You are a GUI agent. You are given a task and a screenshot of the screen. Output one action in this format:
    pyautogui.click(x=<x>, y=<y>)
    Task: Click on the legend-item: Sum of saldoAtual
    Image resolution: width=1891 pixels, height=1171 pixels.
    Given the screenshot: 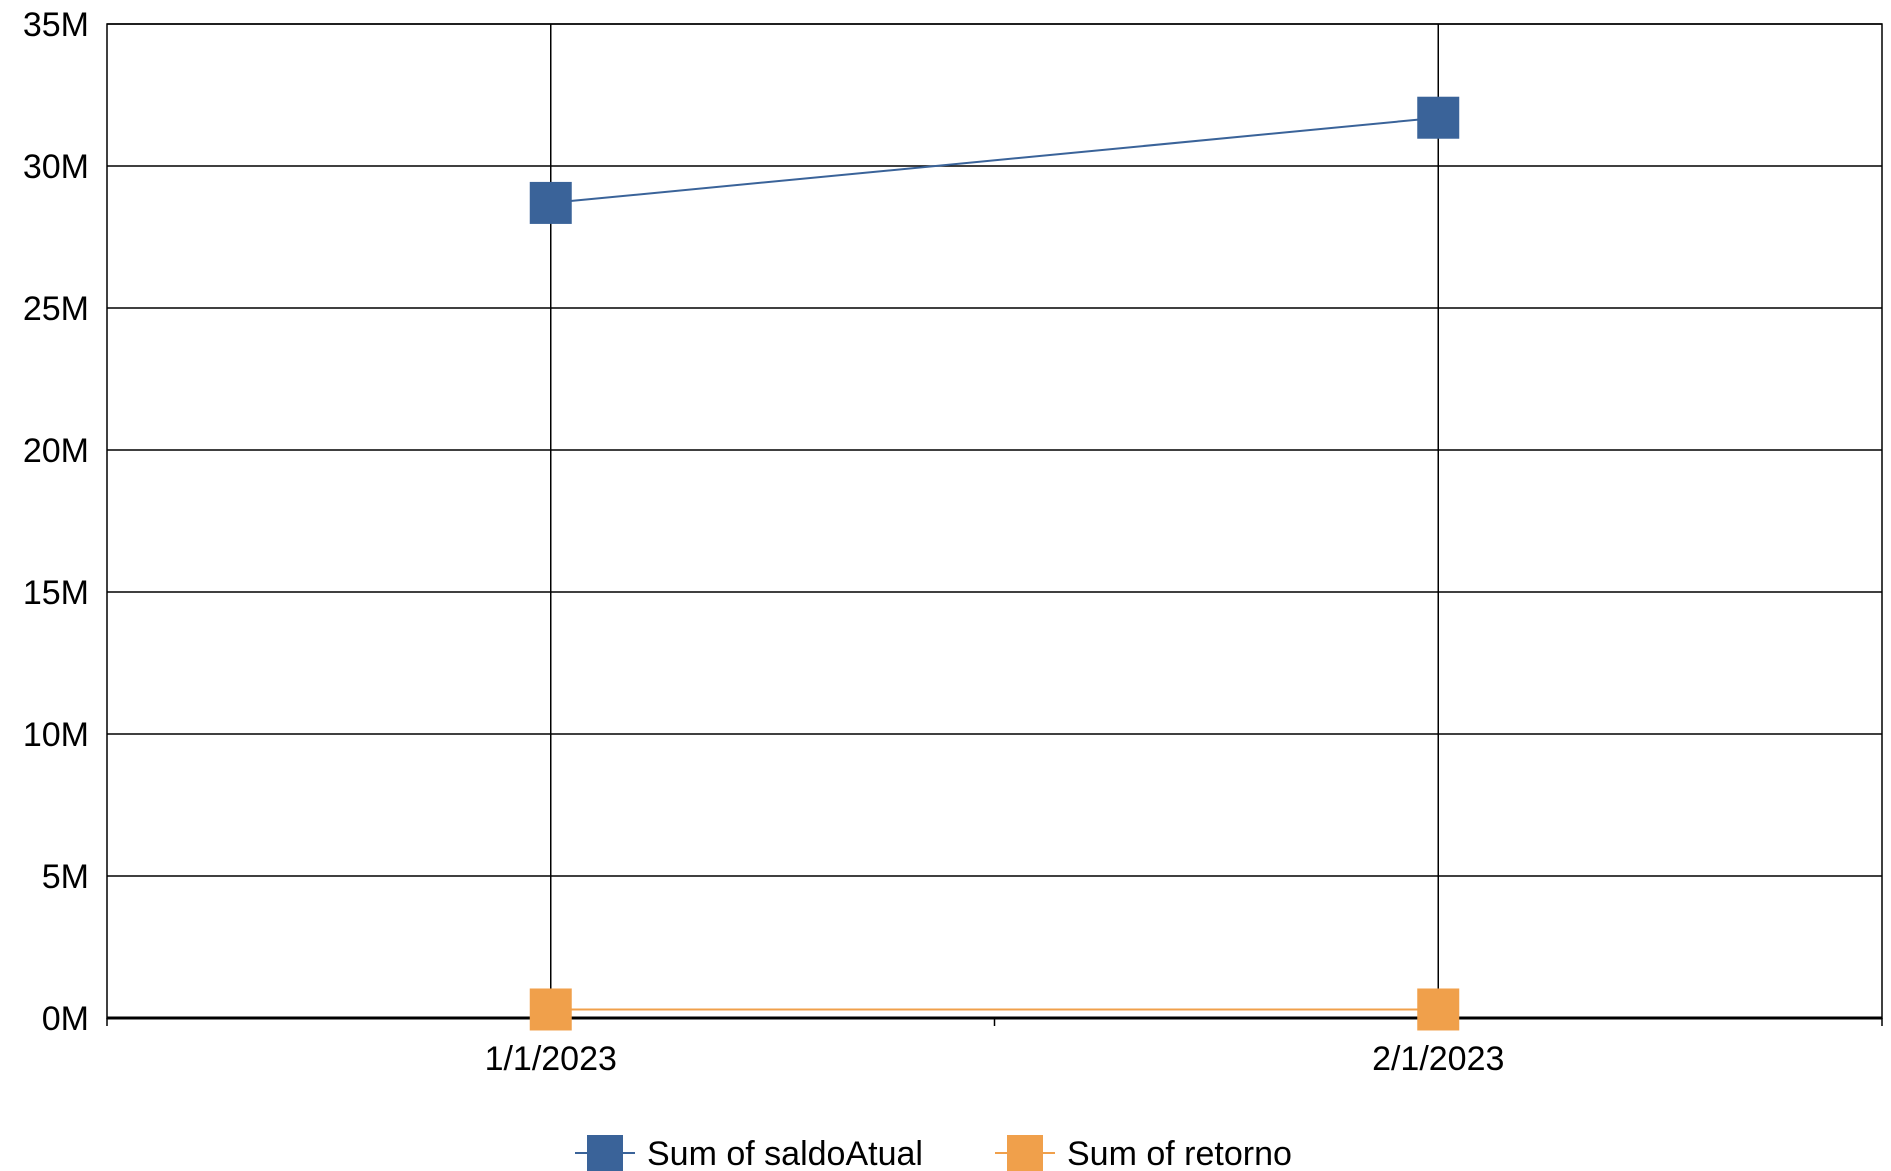 What is the action you would take?
    pyautogui.click(x=749, y=1153)
    